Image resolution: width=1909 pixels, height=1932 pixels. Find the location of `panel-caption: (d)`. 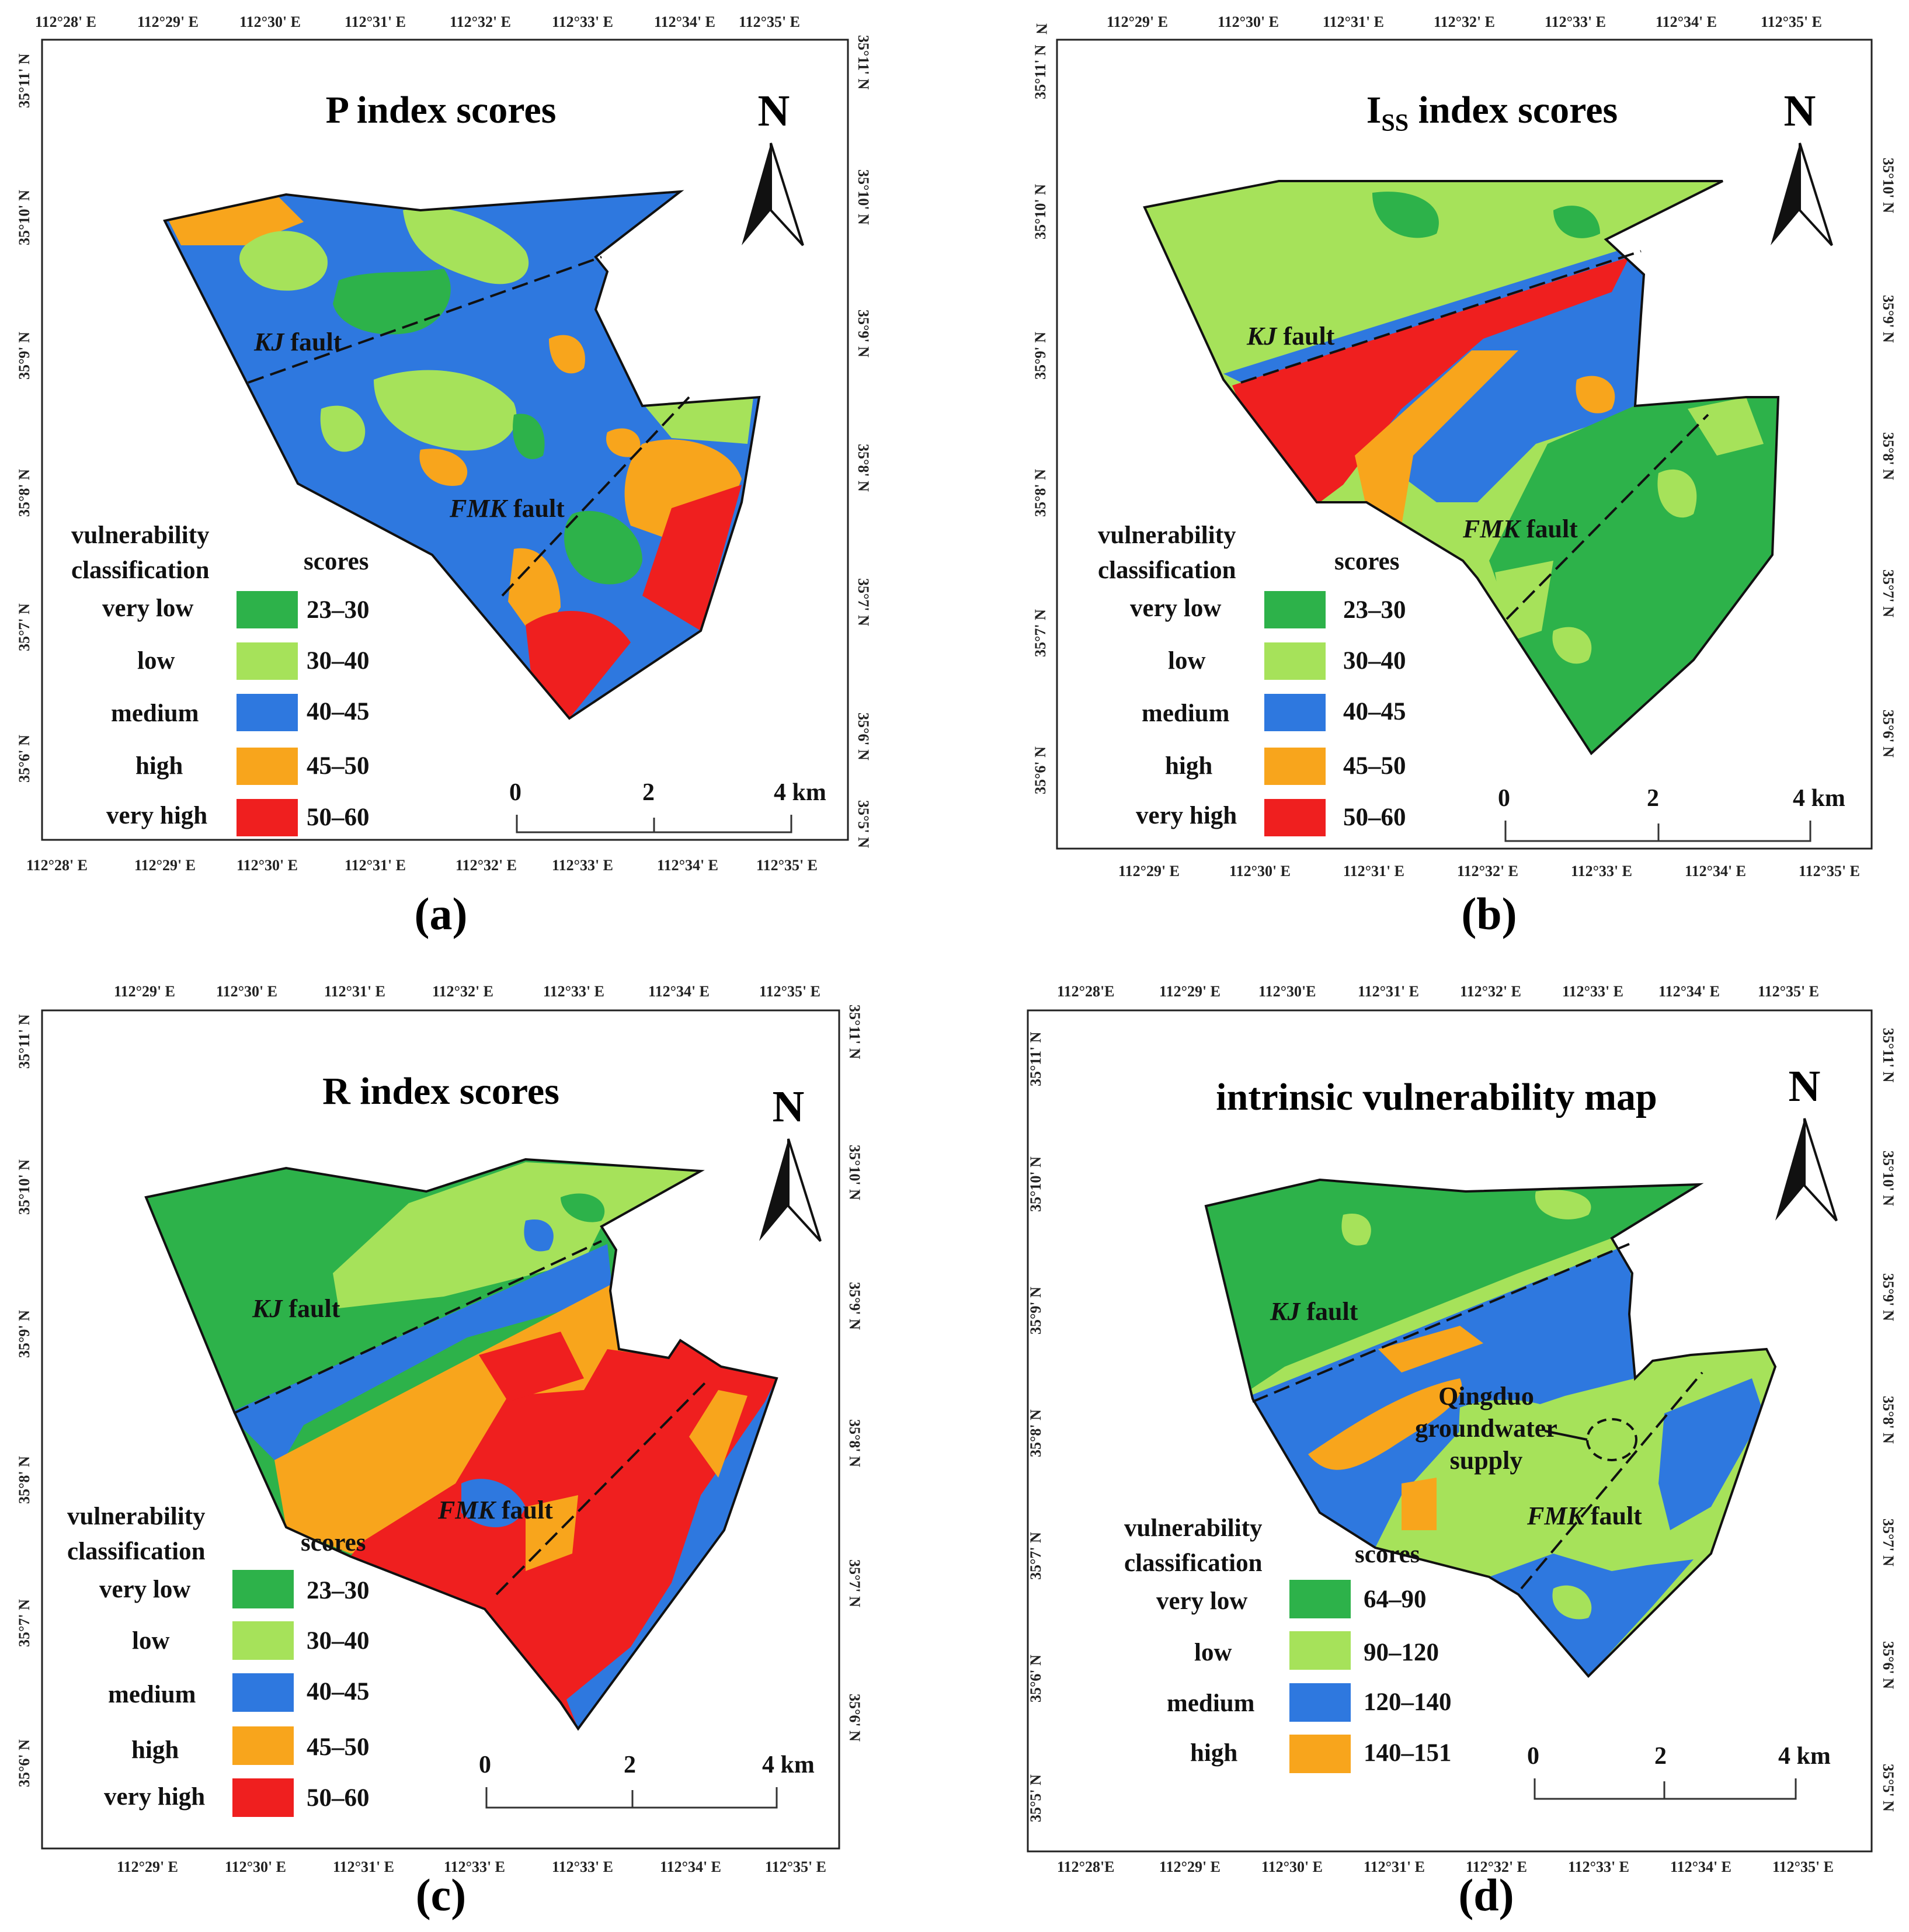

panel-caption: (d) is located at coordinates (1486, 1895).